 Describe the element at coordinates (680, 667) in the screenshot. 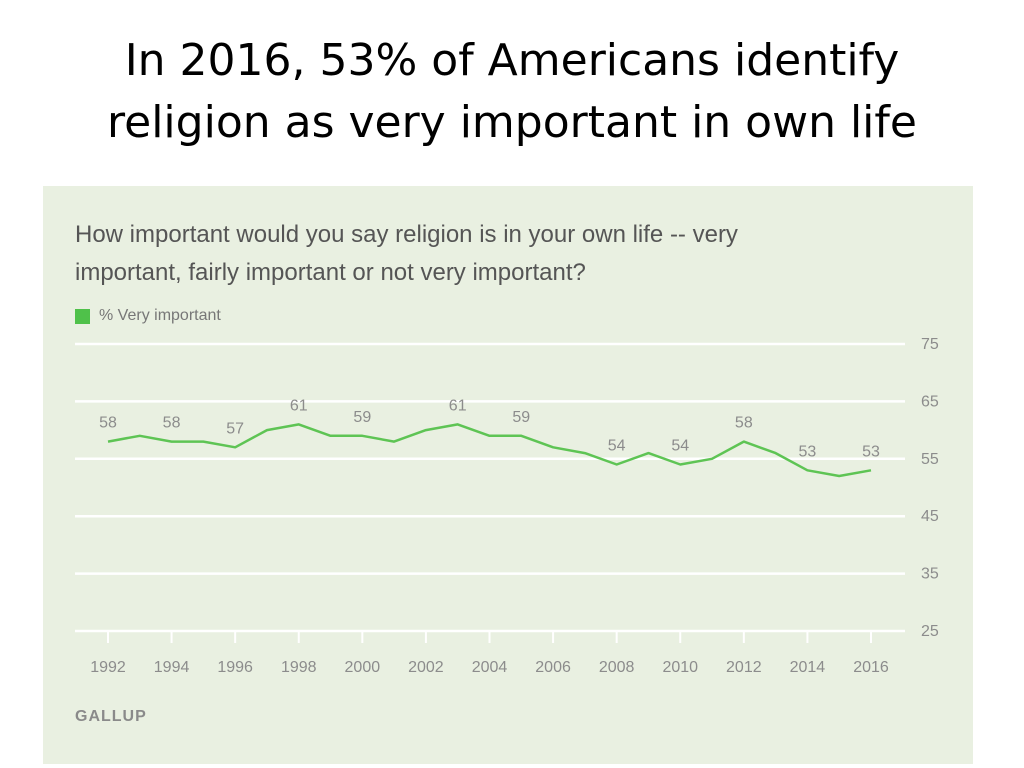

I see `x-tick-label: 2010` at that location.